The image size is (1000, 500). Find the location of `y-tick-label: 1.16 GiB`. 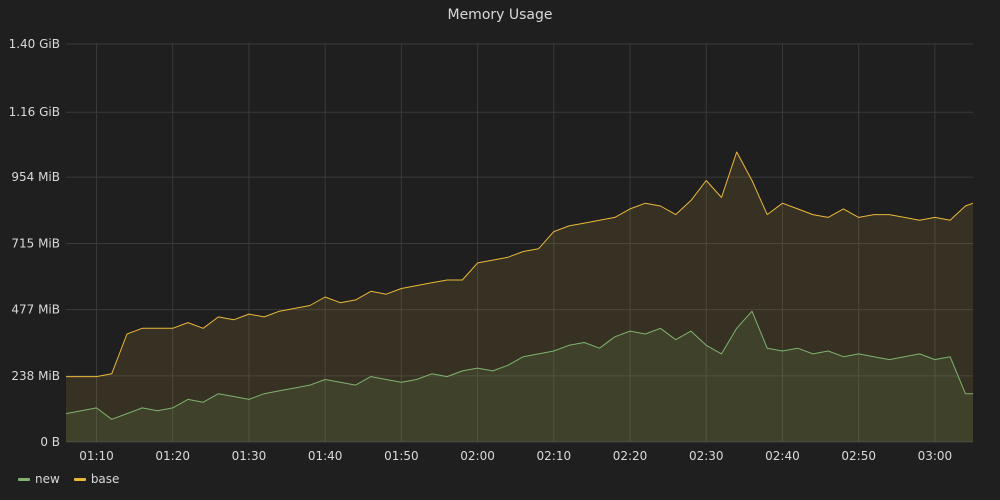

y-tick-label: 1.16 GiB is located at coordinates (34, 112).